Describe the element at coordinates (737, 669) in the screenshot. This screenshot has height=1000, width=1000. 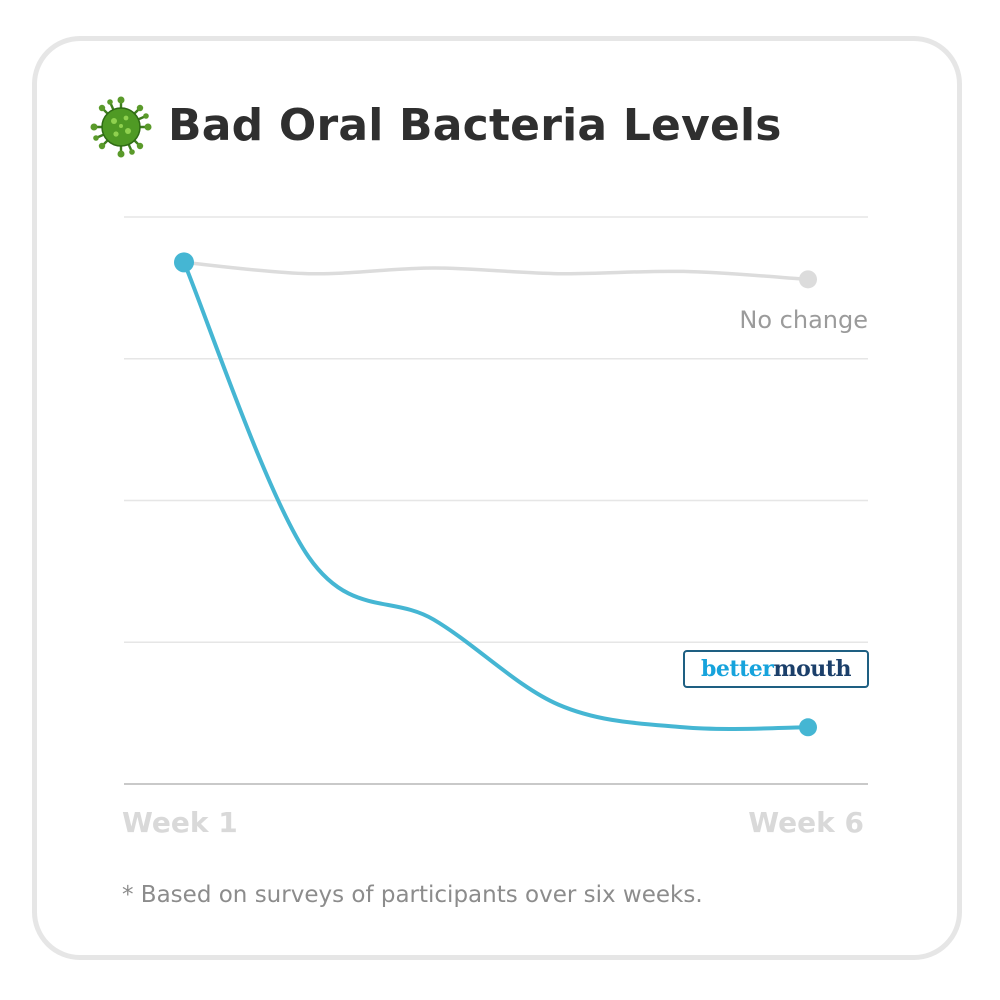
I see `brand-better: better` at that location.